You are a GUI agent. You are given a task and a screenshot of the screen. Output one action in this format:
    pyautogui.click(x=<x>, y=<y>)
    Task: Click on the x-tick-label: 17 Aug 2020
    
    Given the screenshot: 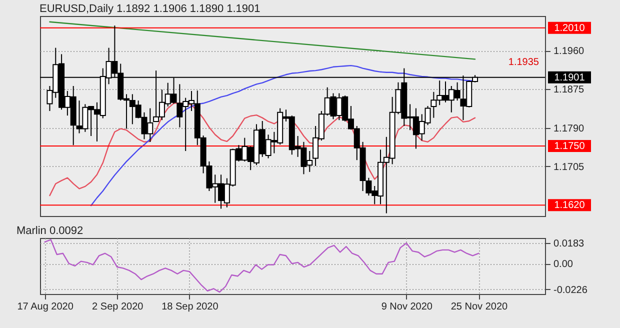 What is the action you would take?
    pyautogui.click(x=45, y=307)
    